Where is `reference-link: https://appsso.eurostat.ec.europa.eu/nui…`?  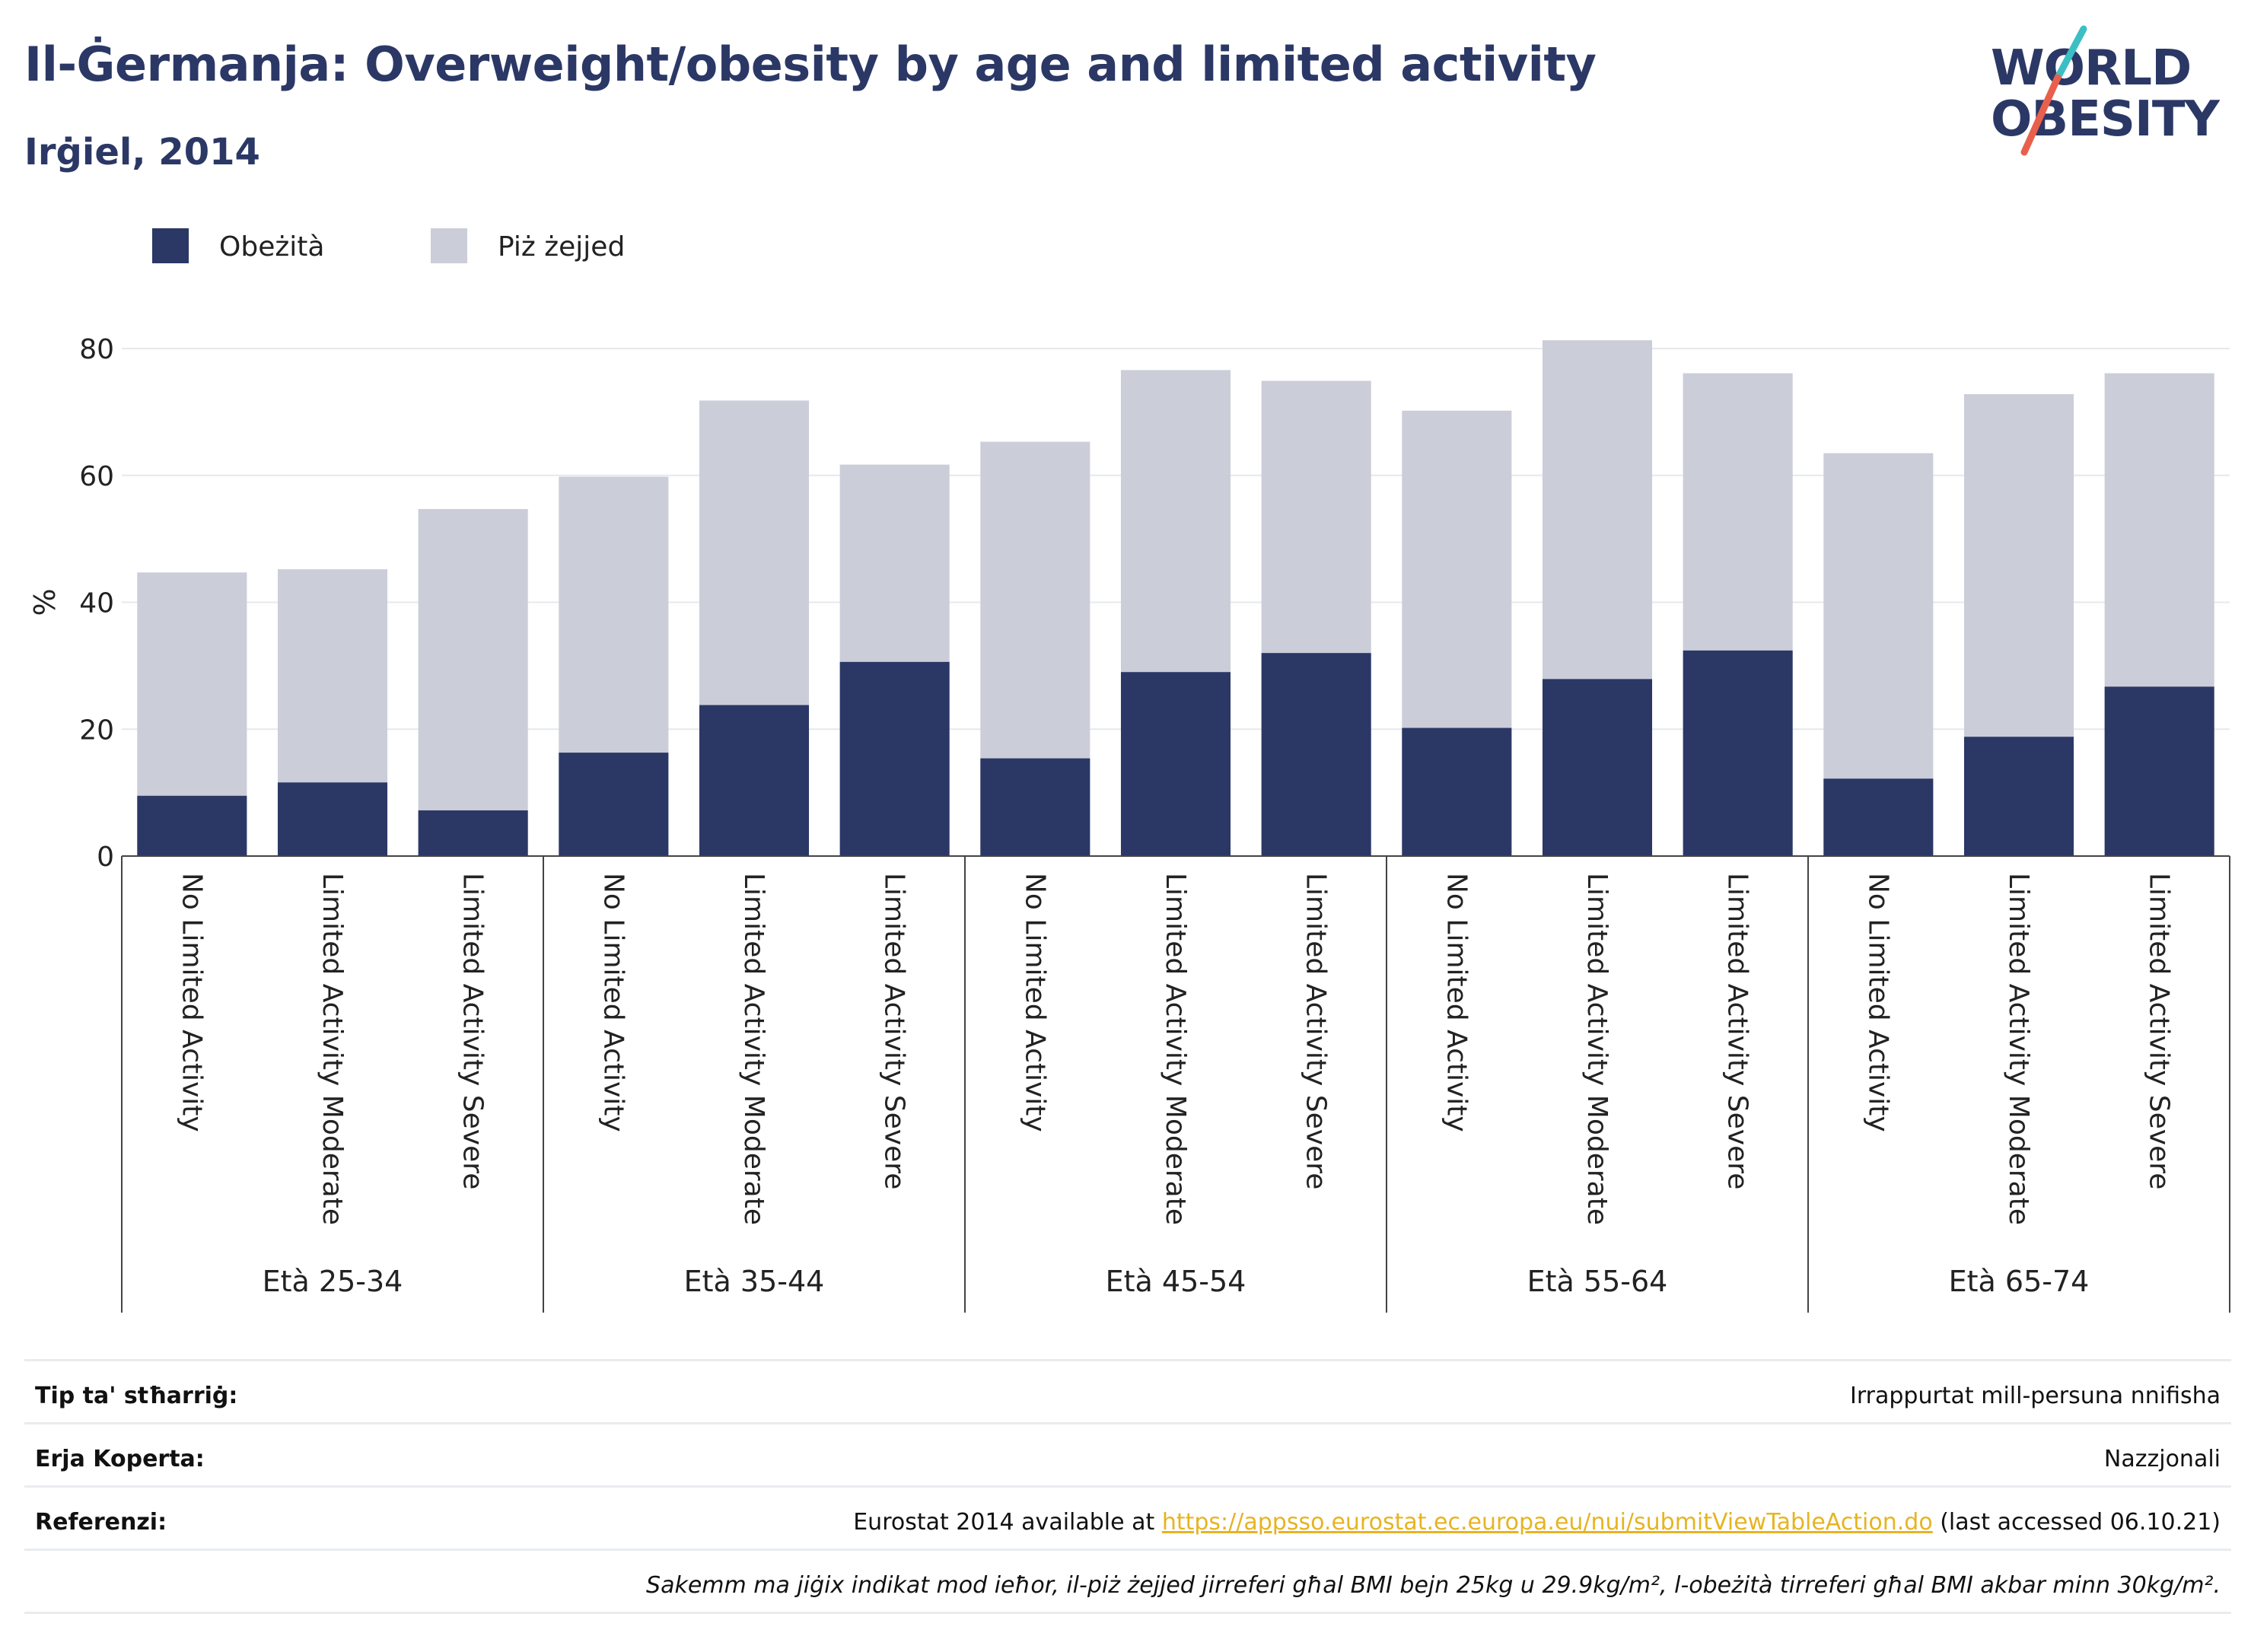
reference-link: https://appsso.eurostat.ec.europa.eu/nui… is located at coordinates (1547, 1522).